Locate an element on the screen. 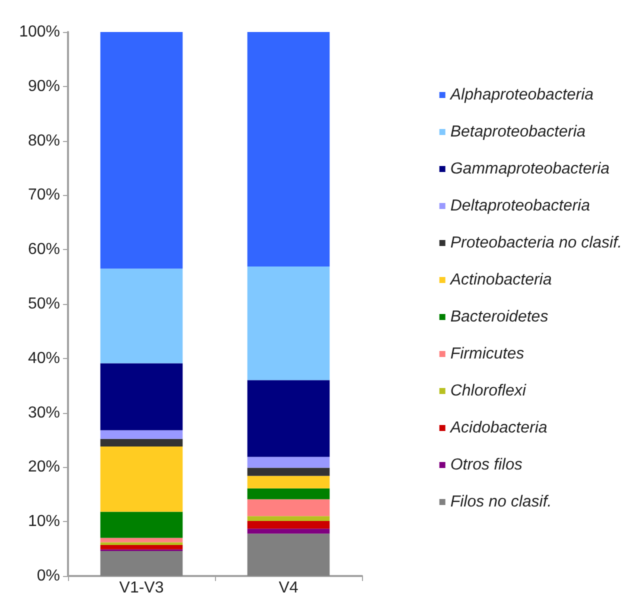 This screenshot has height=596, width=629. y-tick-label: 60% is located at coordinates (44, 249).